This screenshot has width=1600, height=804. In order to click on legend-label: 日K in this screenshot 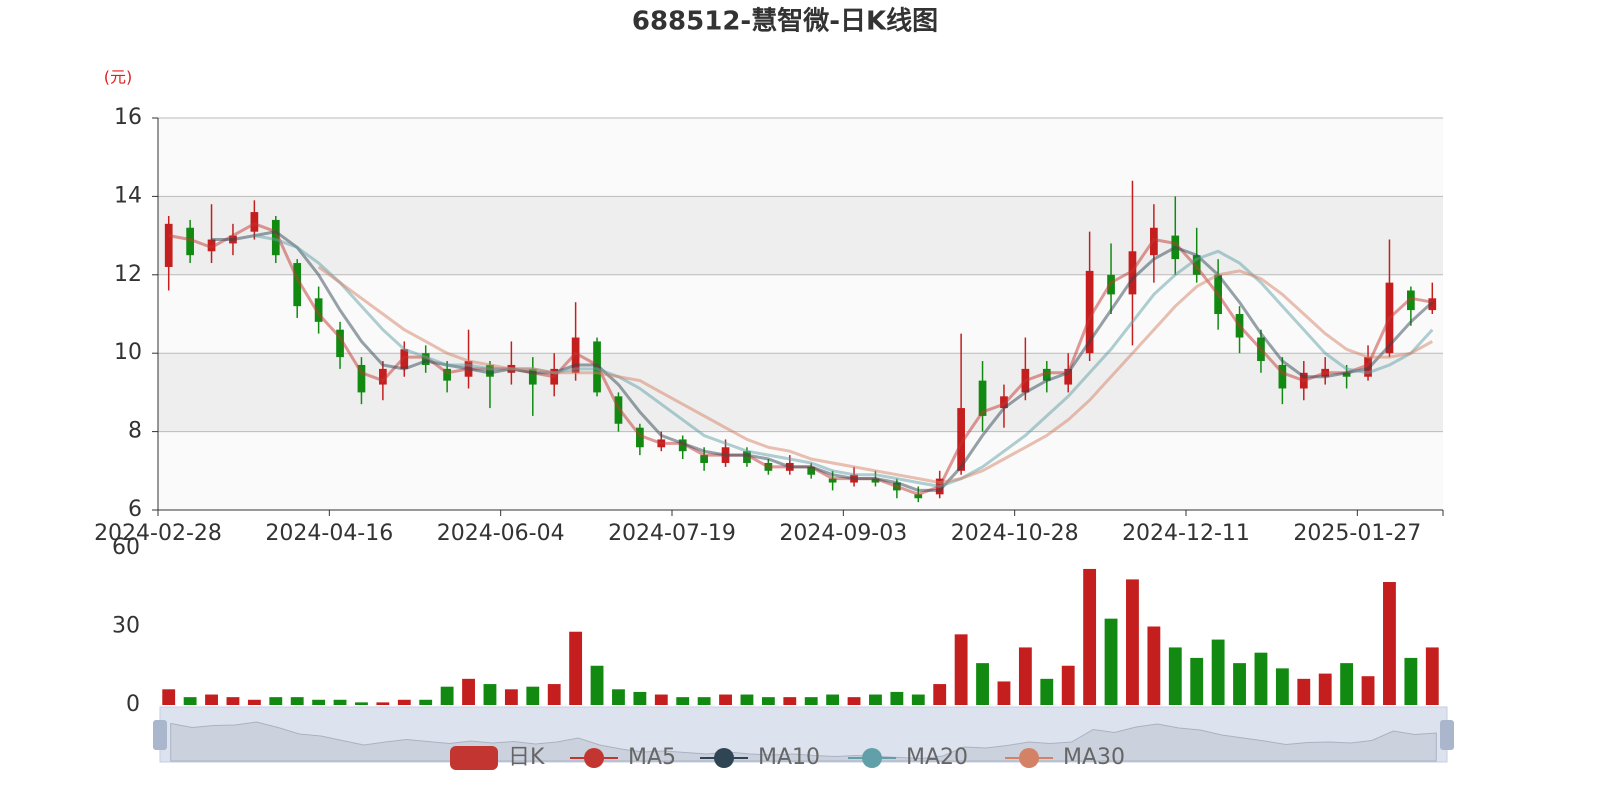, I will do `click(526, 757)`.